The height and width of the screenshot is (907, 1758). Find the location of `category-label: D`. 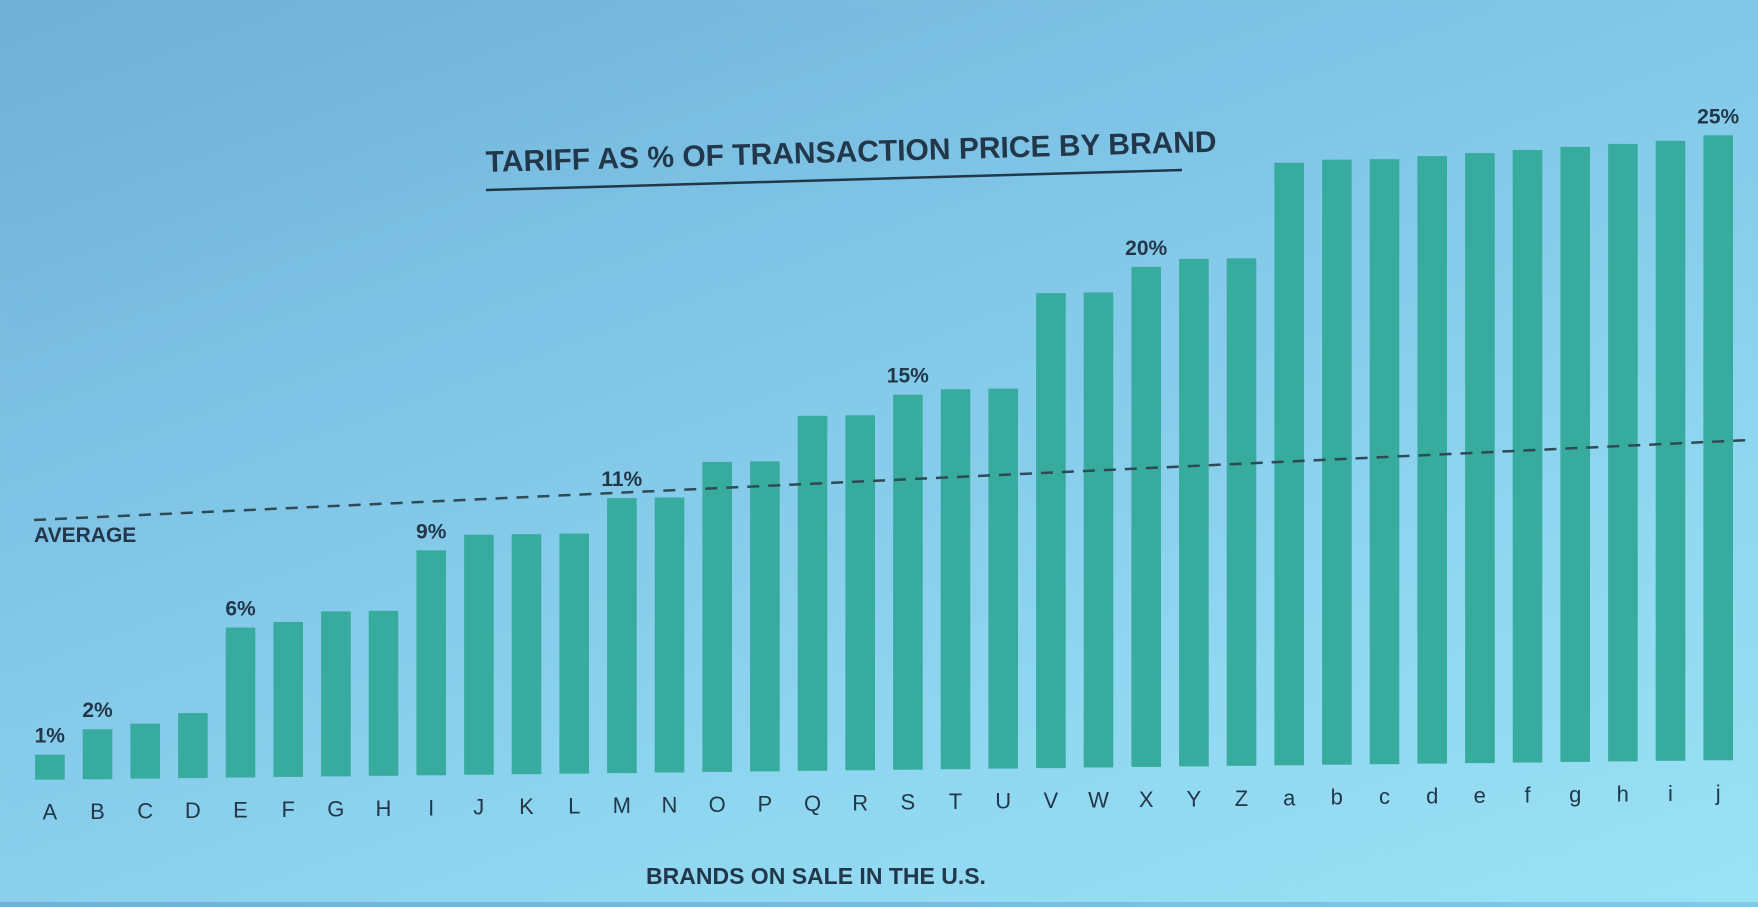

category-label: D is located at coordinates (193, 810).